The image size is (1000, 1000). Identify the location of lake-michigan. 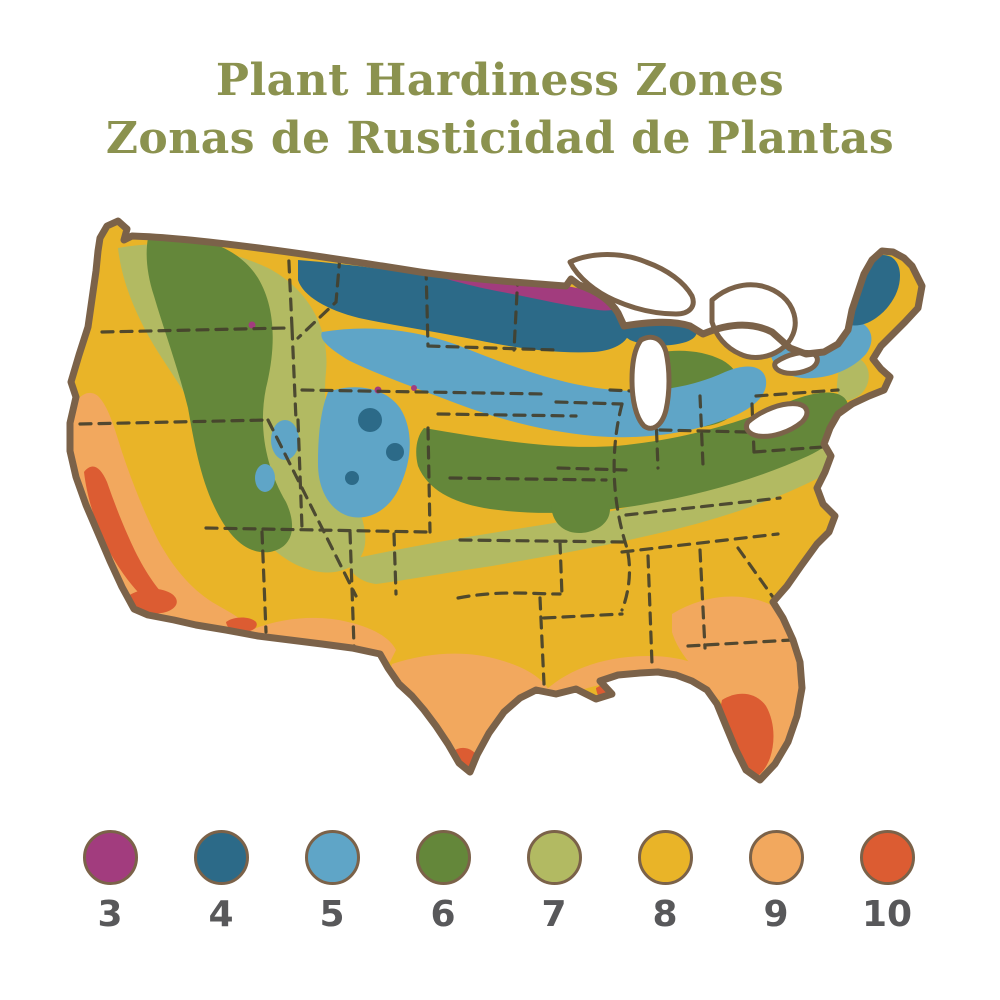
(650, 382).